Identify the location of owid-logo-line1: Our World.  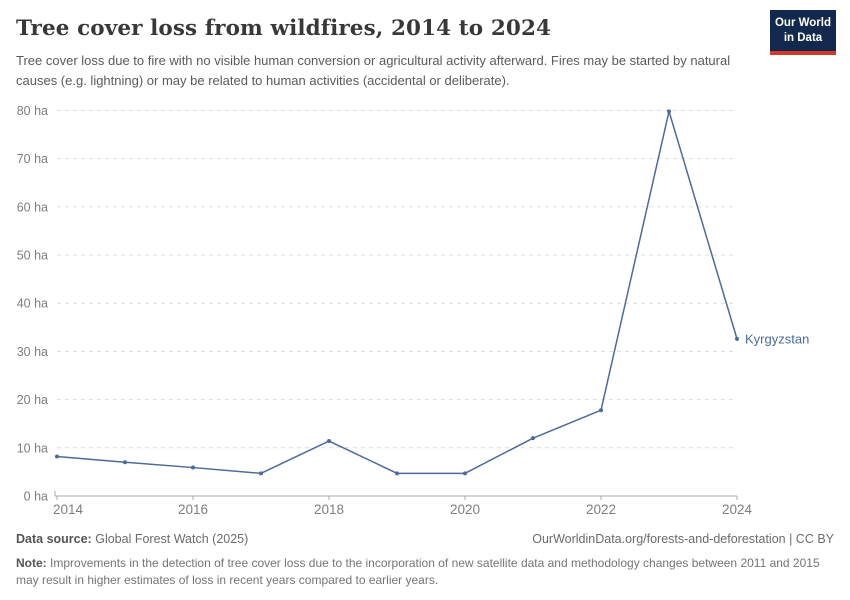
(802, 23).